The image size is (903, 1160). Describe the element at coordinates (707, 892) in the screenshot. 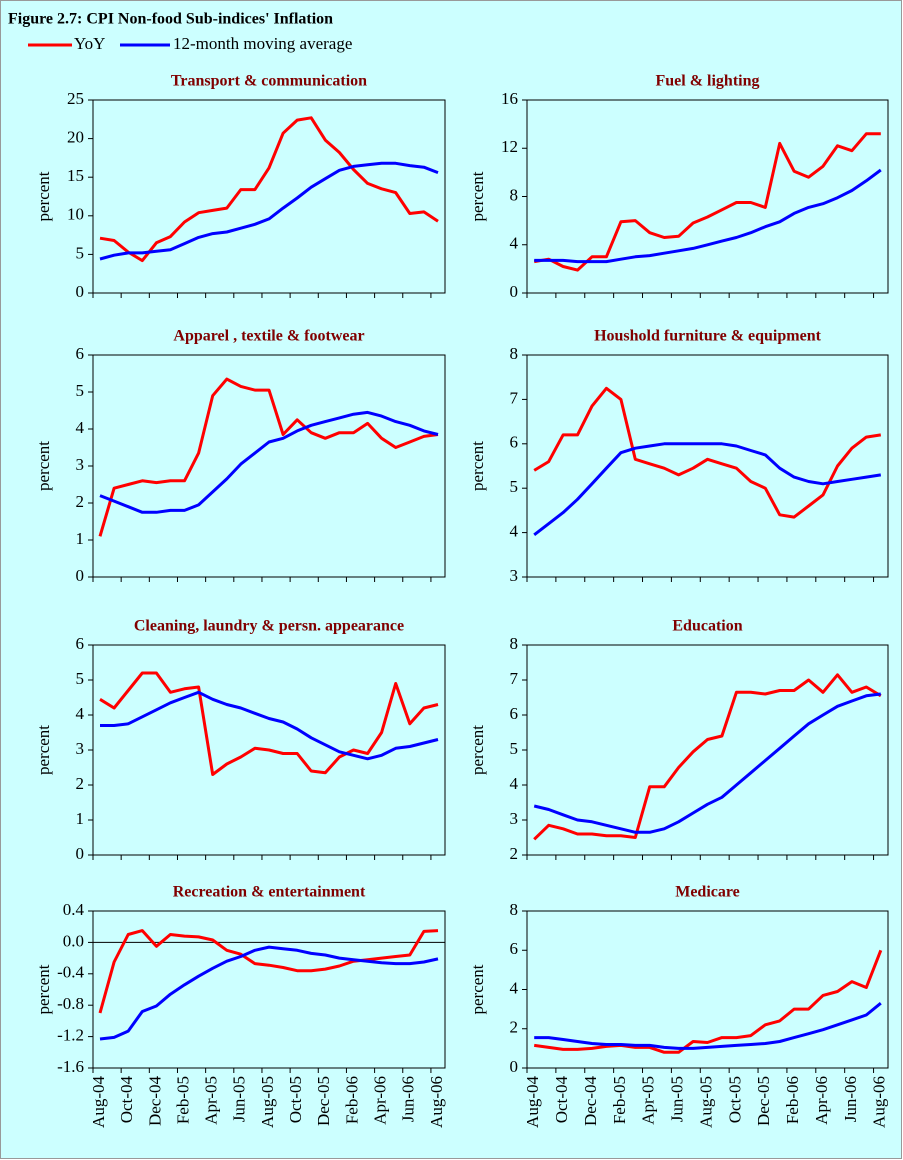

I see `chart-title: Medicare` at that location.